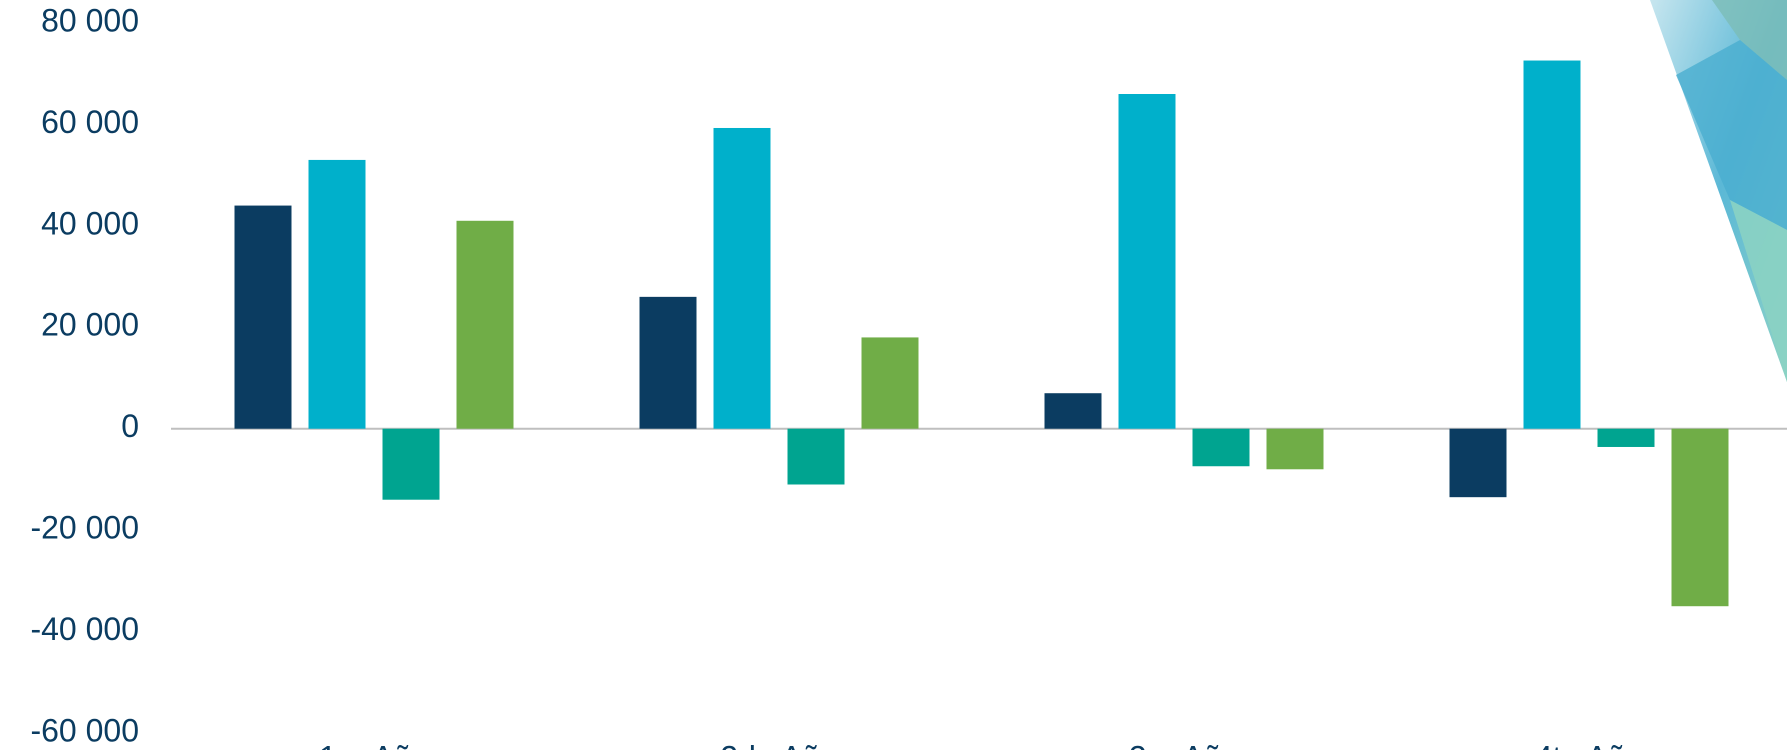 This screenshot has width=1787, height=750. Describe the element at coordinates (90, 20) in the screenshot. I see `y-tick-label: 80 000` at that location.